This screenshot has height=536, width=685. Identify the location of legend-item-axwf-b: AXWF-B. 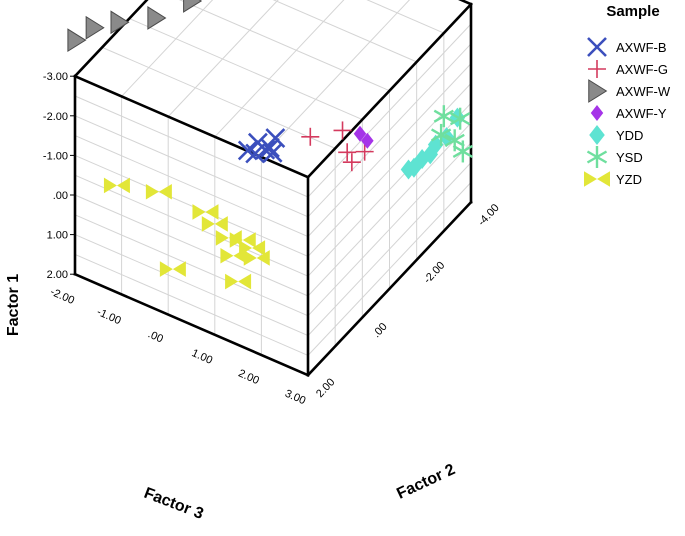
(627, 47).